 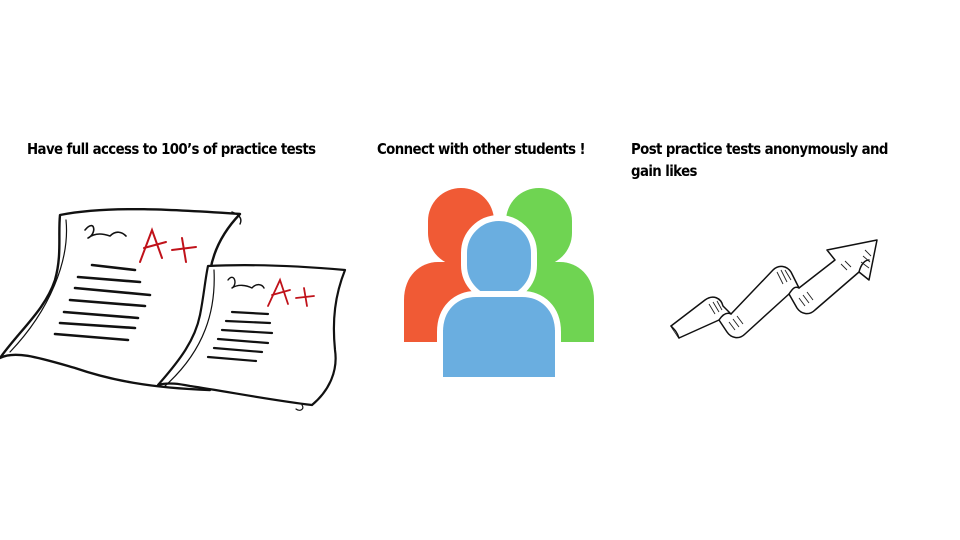 What do you see at coordinates (481, 149) in the screenshot?
I see `feature-title-connect: Connect with other students !` at bounding box center [481, 149].